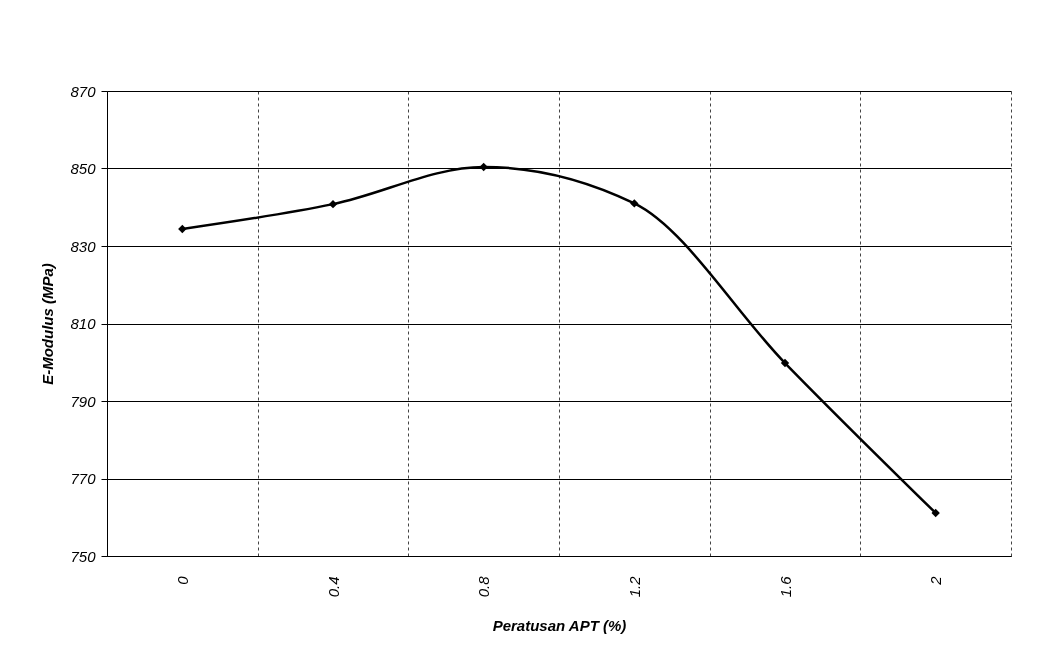 The image size is (1050, 664). What do you see at coordinates (83, 478) in the screenshot?
I see `y-tick-label: 770` at bounding box center [83, 478].